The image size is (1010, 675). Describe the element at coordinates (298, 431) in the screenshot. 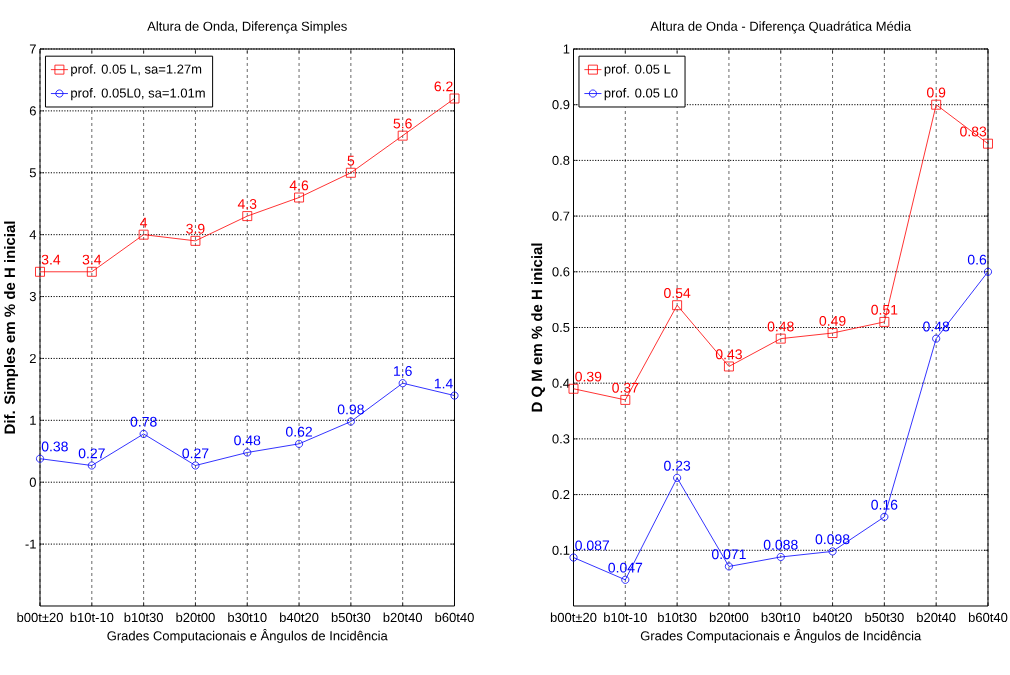

I see `data-label: 0.62` at that location.